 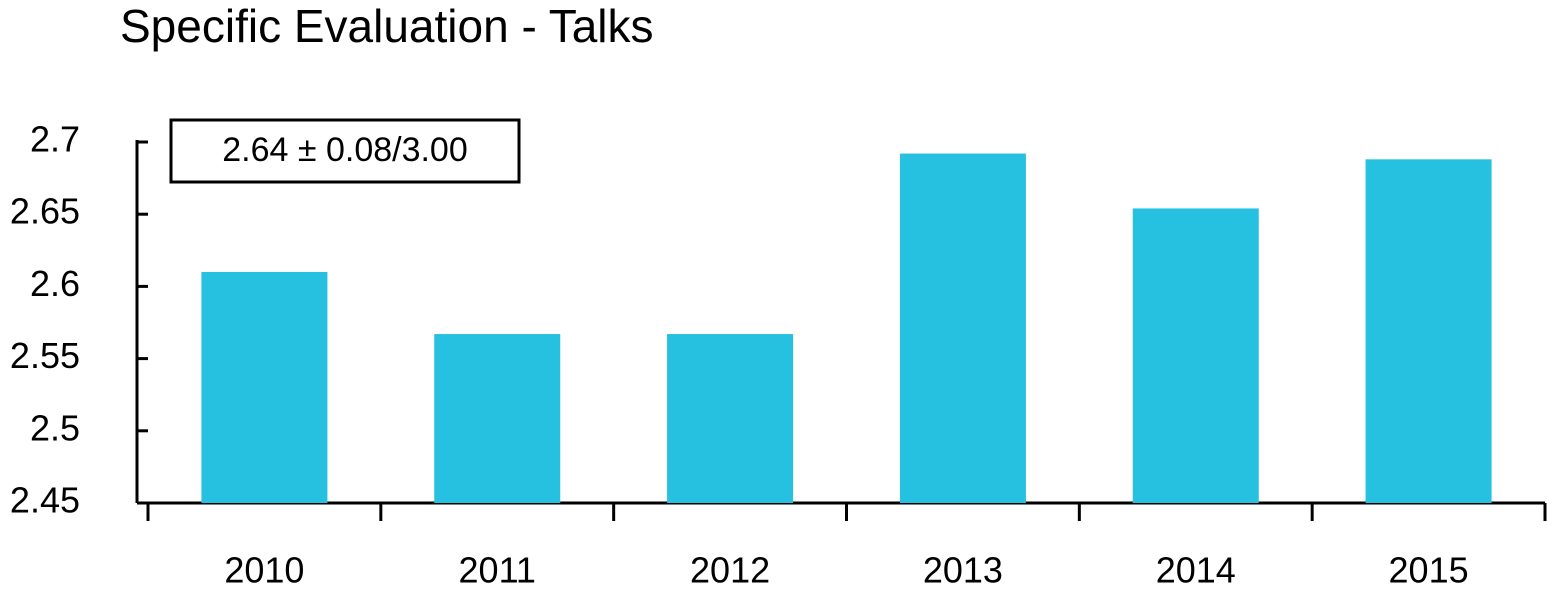 I want to click on x-tick-label: 2014, so click(x=1196, y=570).